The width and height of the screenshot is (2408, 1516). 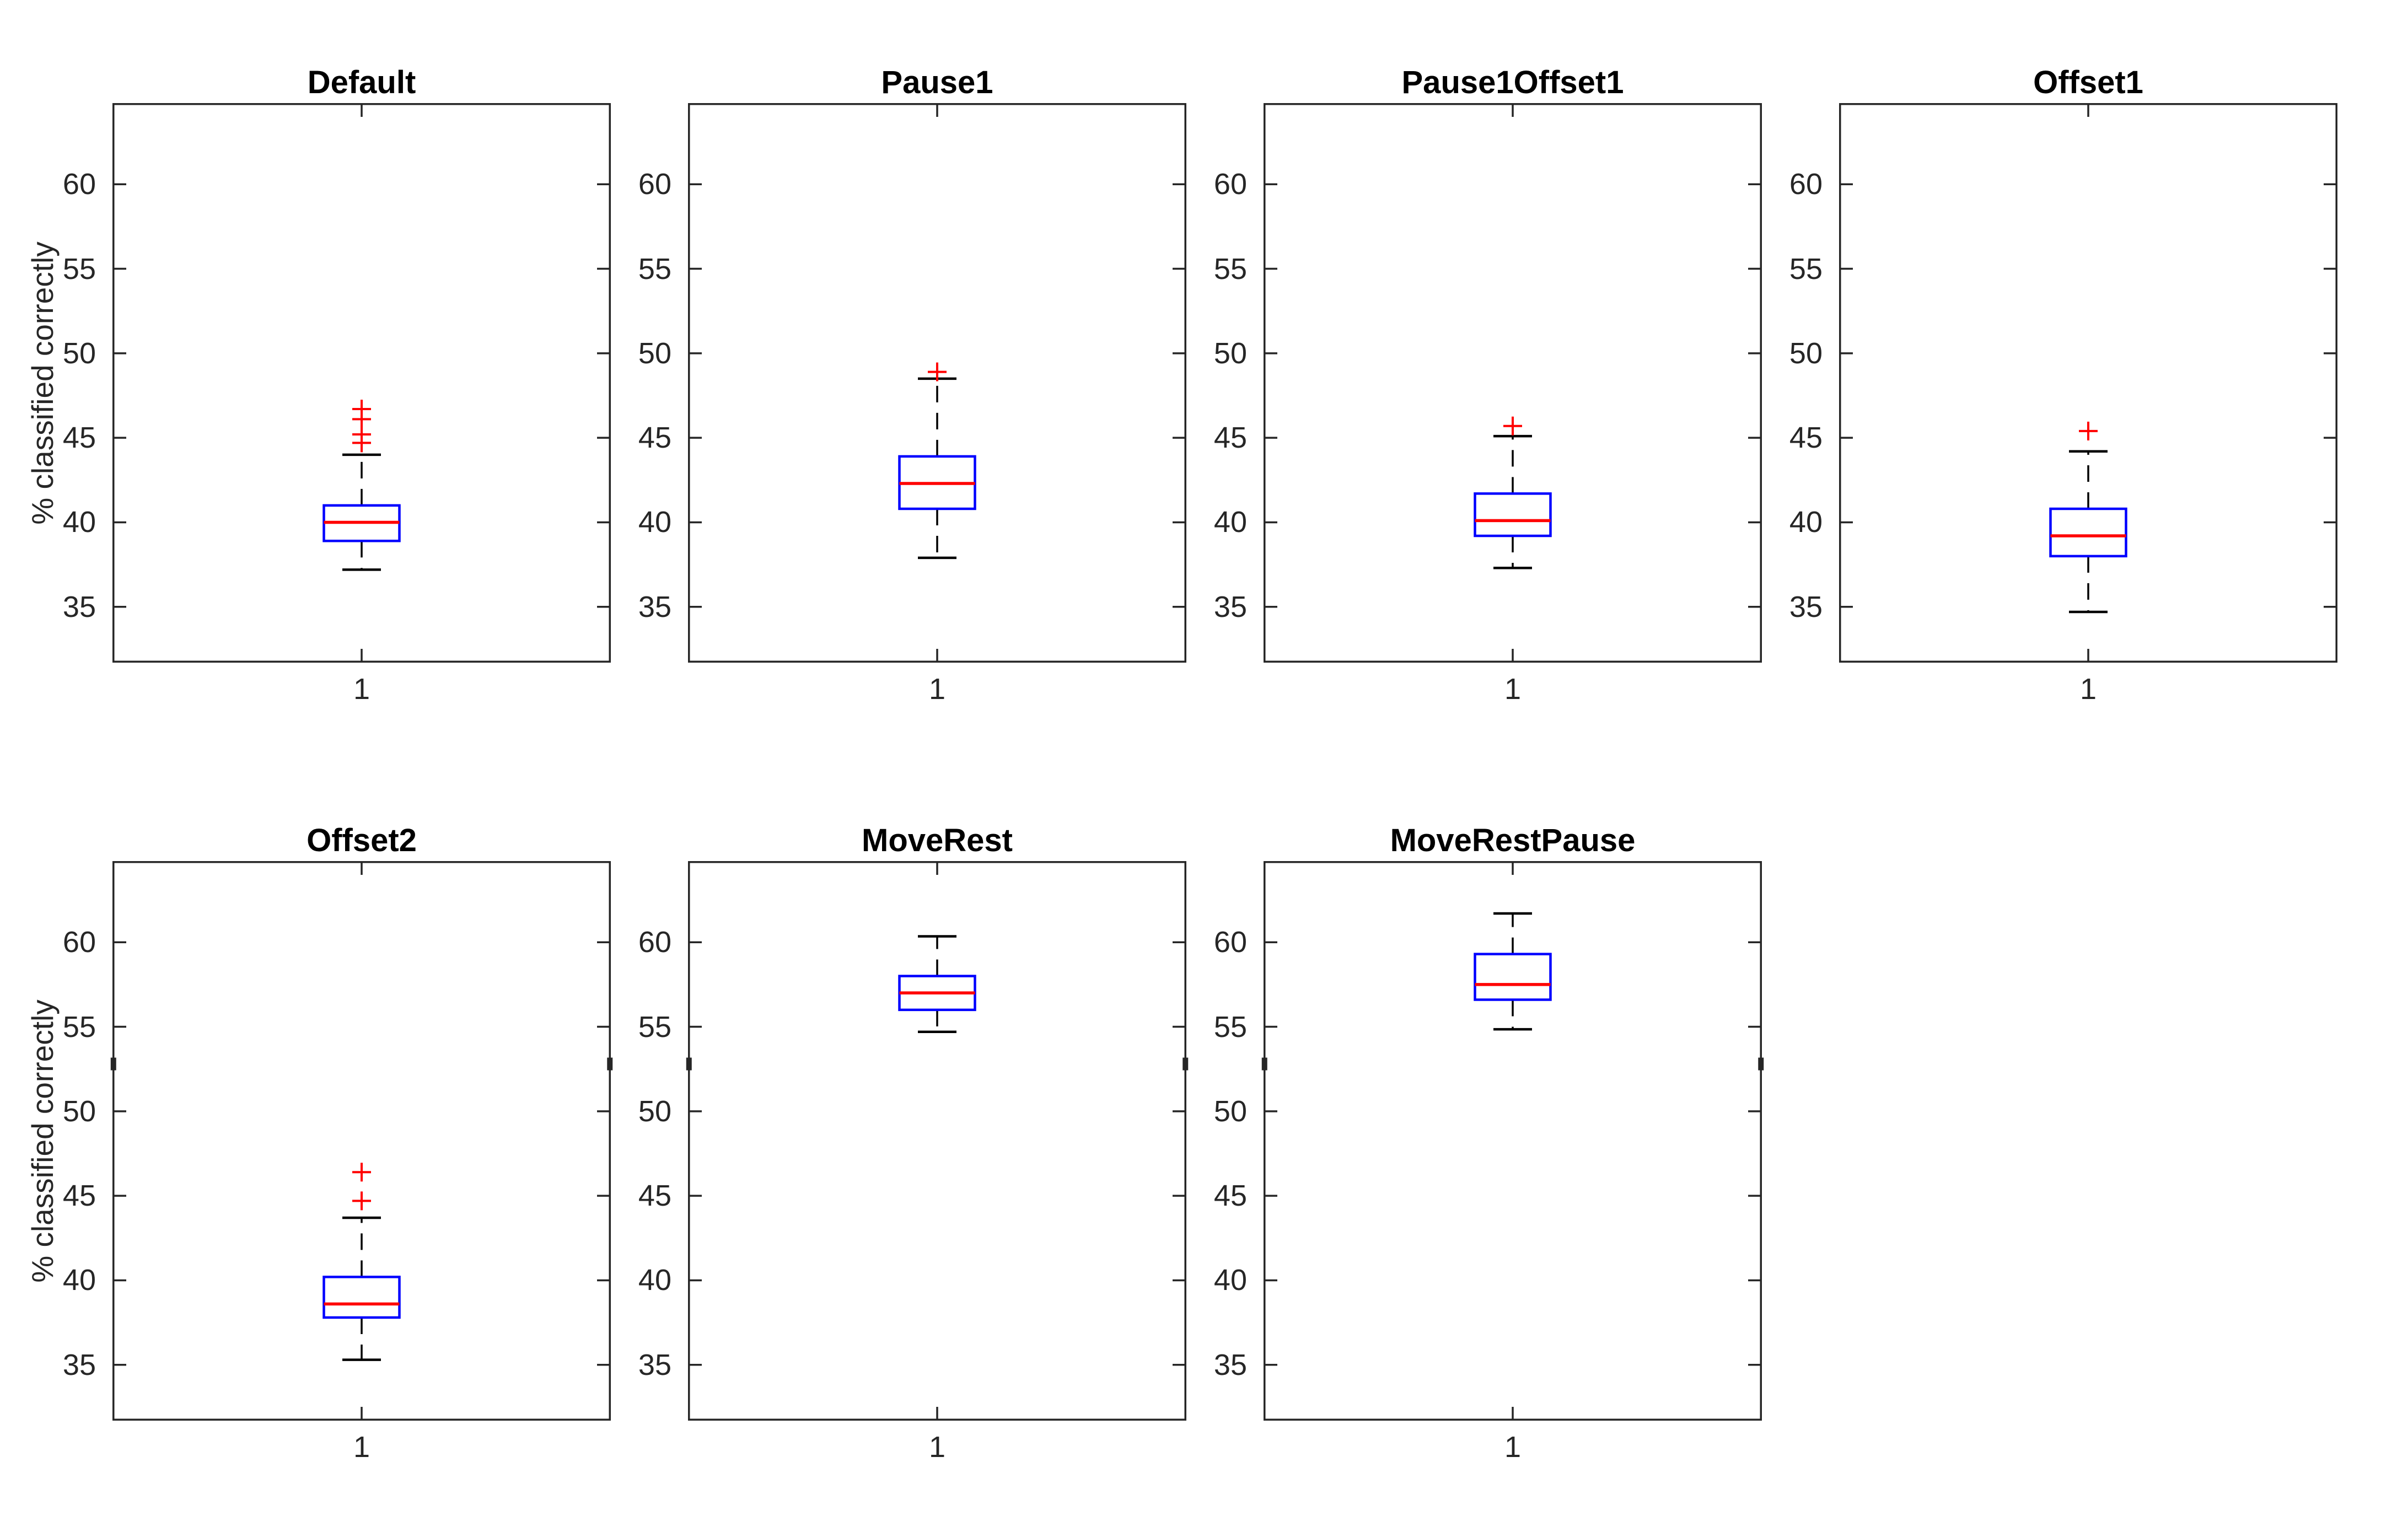 I want to click on subplot-title: Pause1, so click(x=937, y=82).